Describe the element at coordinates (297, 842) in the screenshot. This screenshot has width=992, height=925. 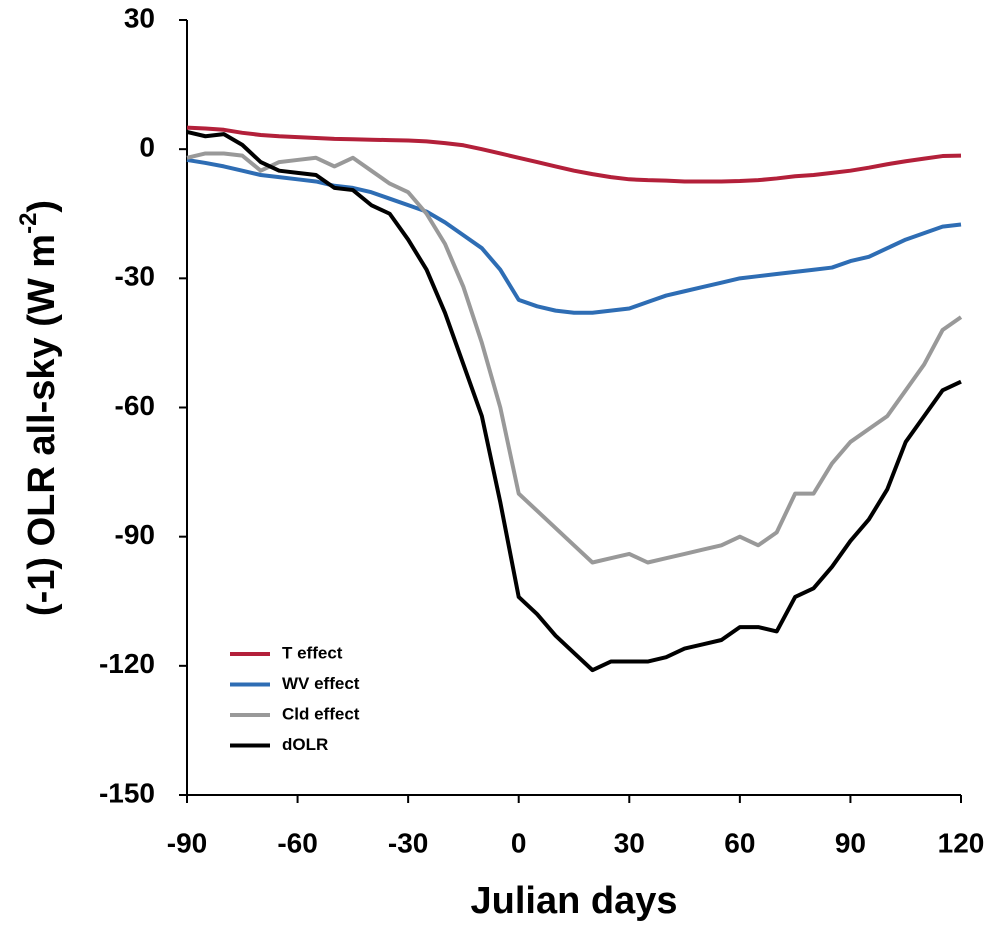
I see `x-tick-label: -60` at that location.